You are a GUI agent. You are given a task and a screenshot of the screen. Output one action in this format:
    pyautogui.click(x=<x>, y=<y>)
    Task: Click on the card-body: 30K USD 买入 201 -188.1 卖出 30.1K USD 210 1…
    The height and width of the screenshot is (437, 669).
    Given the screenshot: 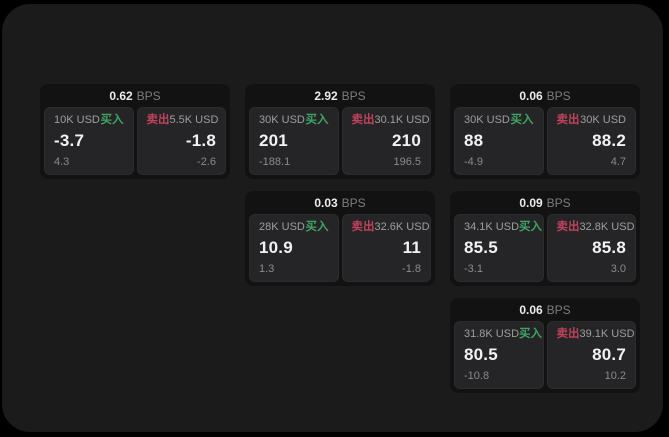 What is the action you would take?
    pyautogui.click(x=340, y=143)
    